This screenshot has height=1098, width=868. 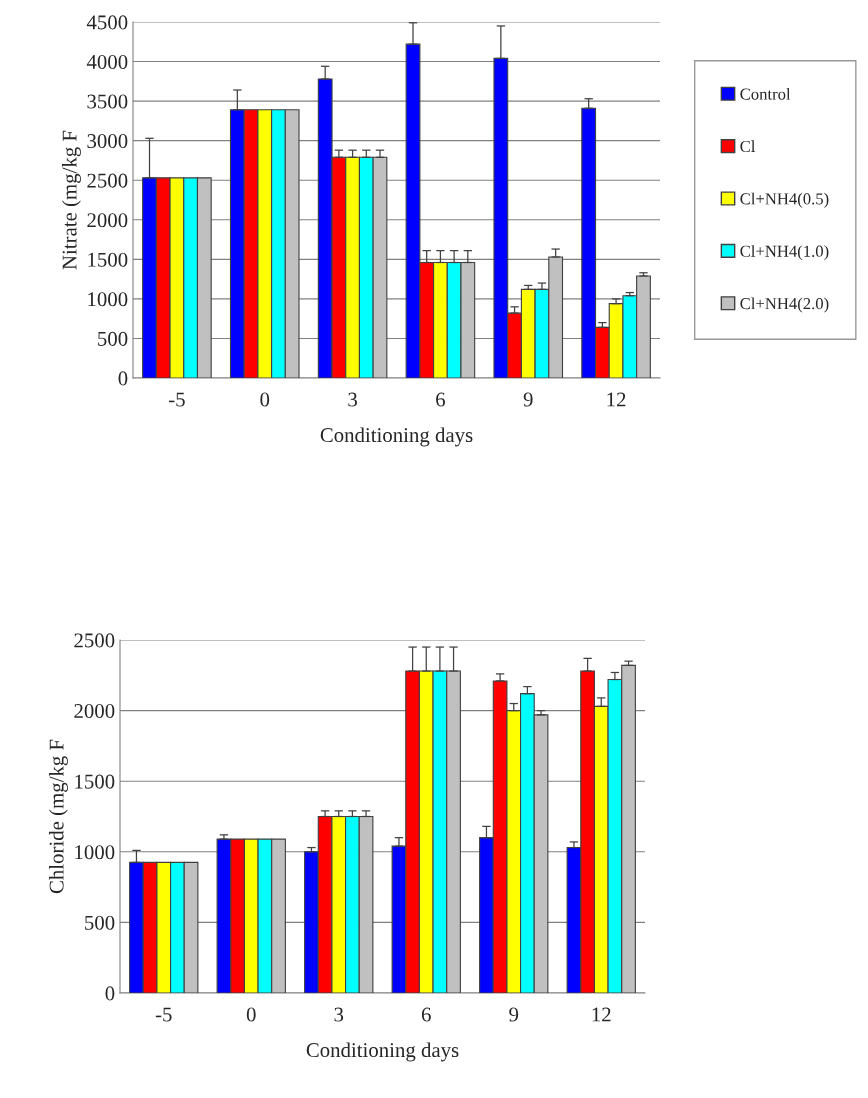 I want to click on legend-label: Cl, so click(x=748, y=146).